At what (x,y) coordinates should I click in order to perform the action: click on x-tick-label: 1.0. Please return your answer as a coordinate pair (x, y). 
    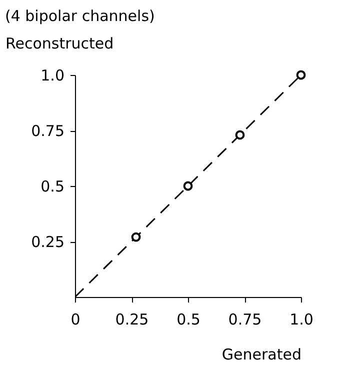
    Looking at the image, I should click on (302, 319).